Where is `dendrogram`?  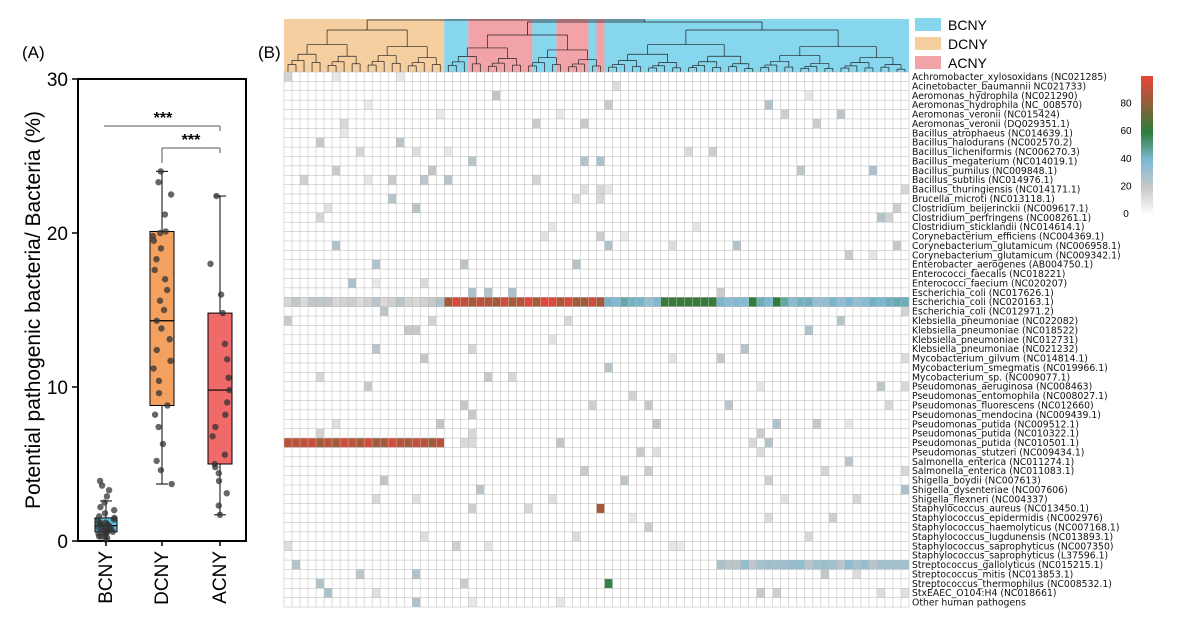 dendrogram is located at coordinates (596, 45).